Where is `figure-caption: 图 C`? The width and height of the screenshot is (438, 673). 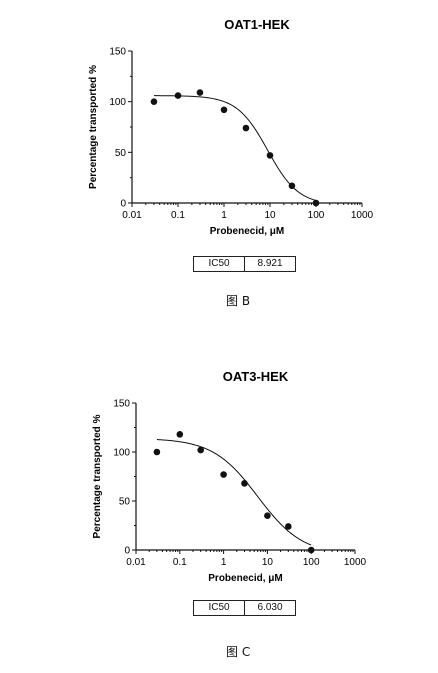 figure-caption: 图 C is located at coordinates (238, 652).